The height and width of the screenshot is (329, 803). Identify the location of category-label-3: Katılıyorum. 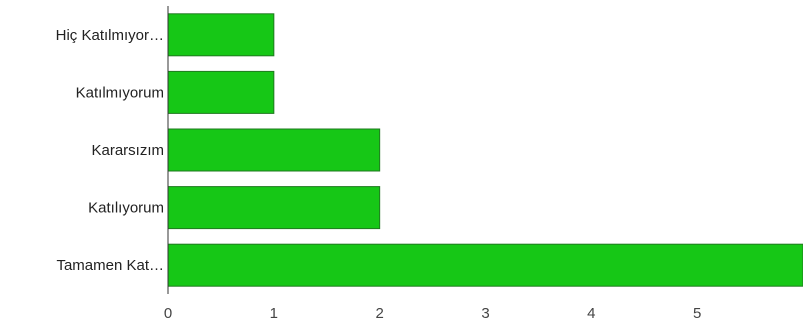
(126, 208).